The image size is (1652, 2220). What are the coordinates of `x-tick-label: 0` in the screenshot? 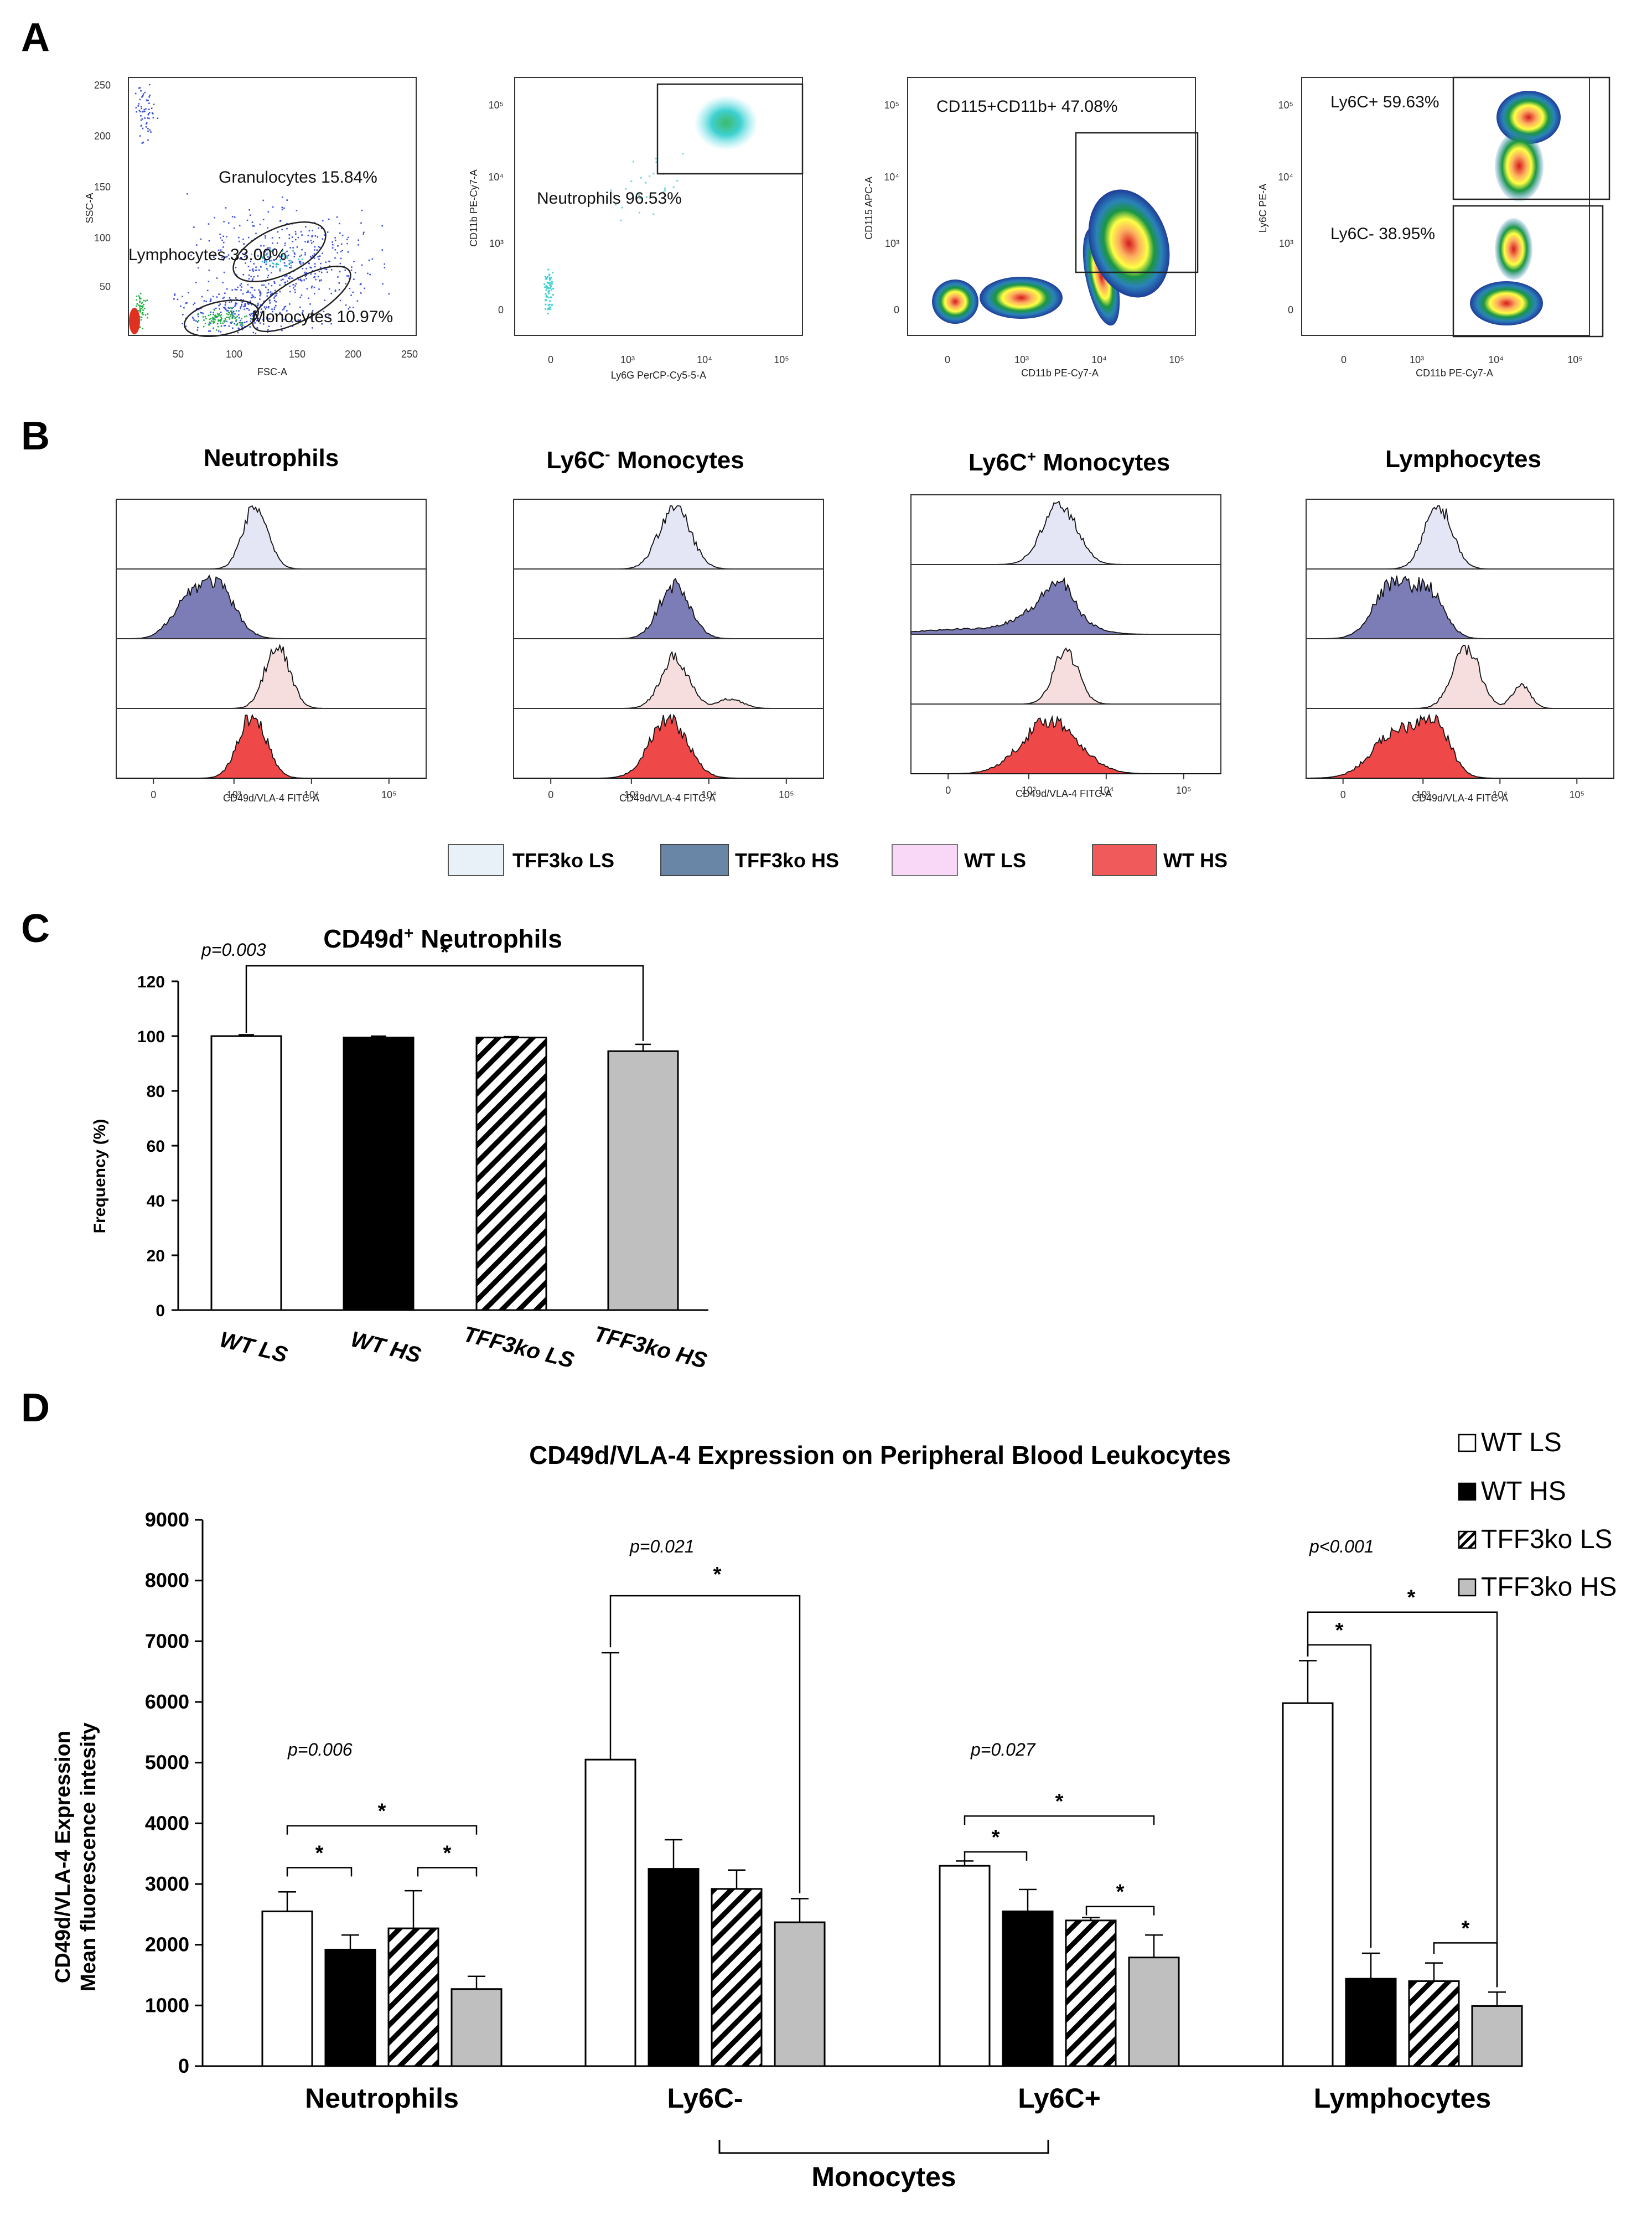 It's located at (550, 794).